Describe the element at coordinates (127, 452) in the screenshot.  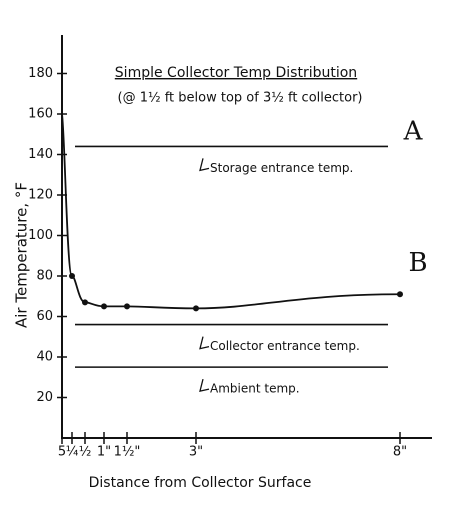
I see `x-tick-label: 1½"` at that location.